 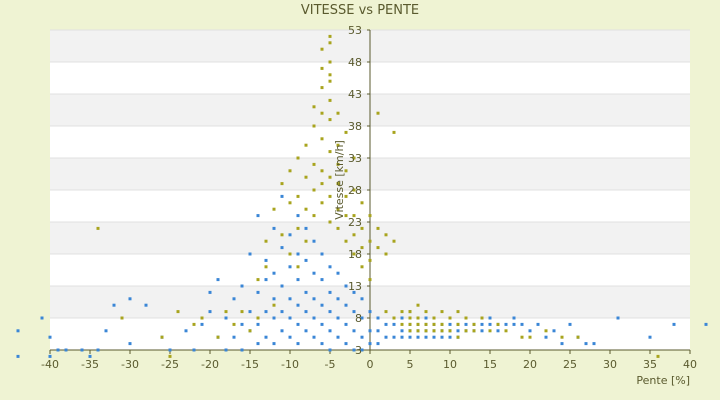 What do you see at coordinates (290, 364) in the screenshot?
I see `x-tick-label: -10` at bounding box center [290, 364].